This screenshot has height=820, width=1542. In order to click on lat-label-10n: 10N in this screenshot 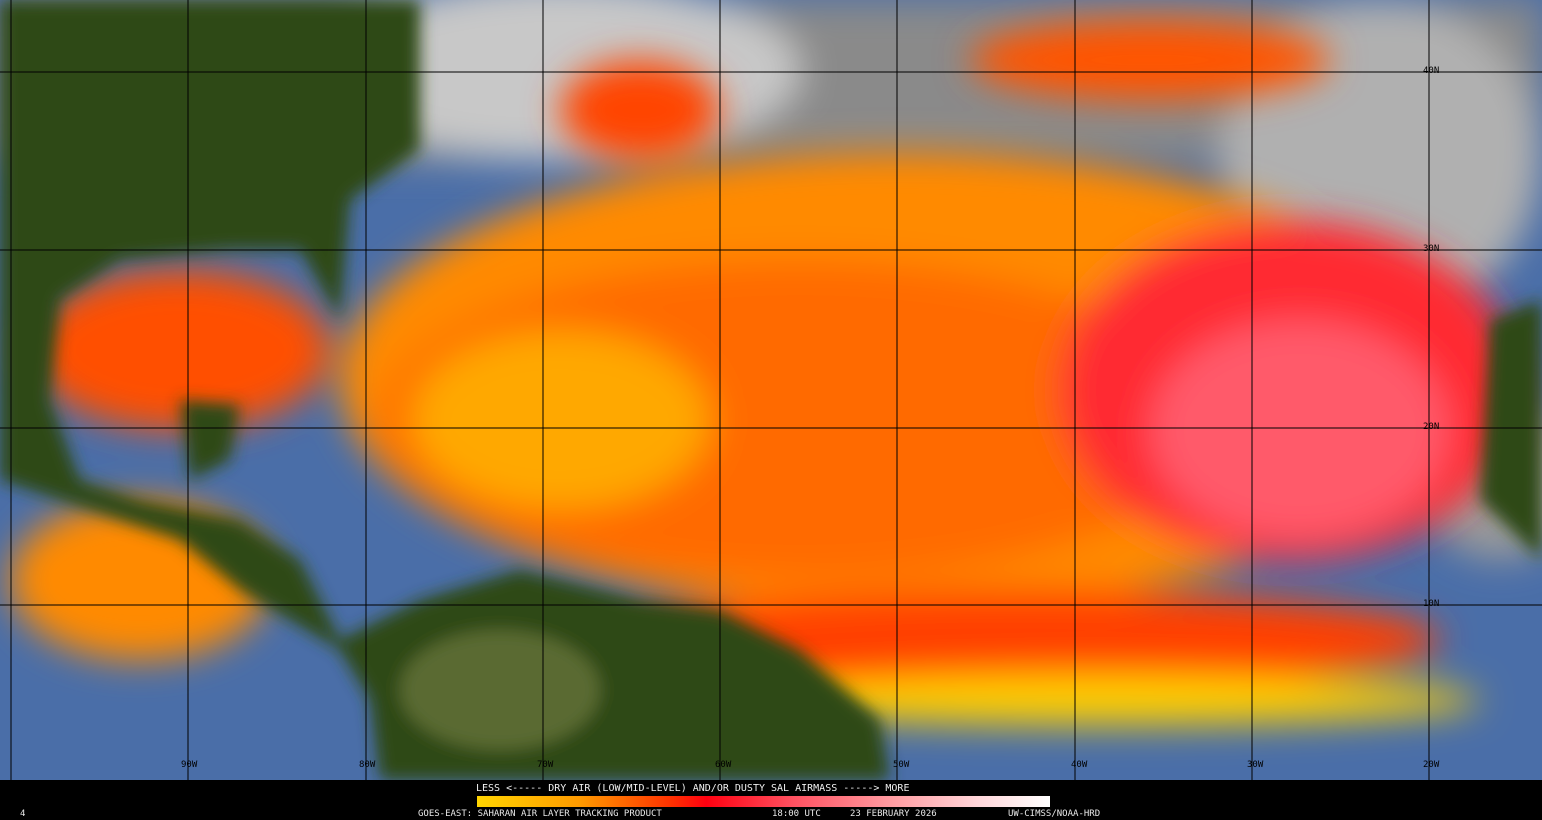, I will do `click(1431, 604)`.